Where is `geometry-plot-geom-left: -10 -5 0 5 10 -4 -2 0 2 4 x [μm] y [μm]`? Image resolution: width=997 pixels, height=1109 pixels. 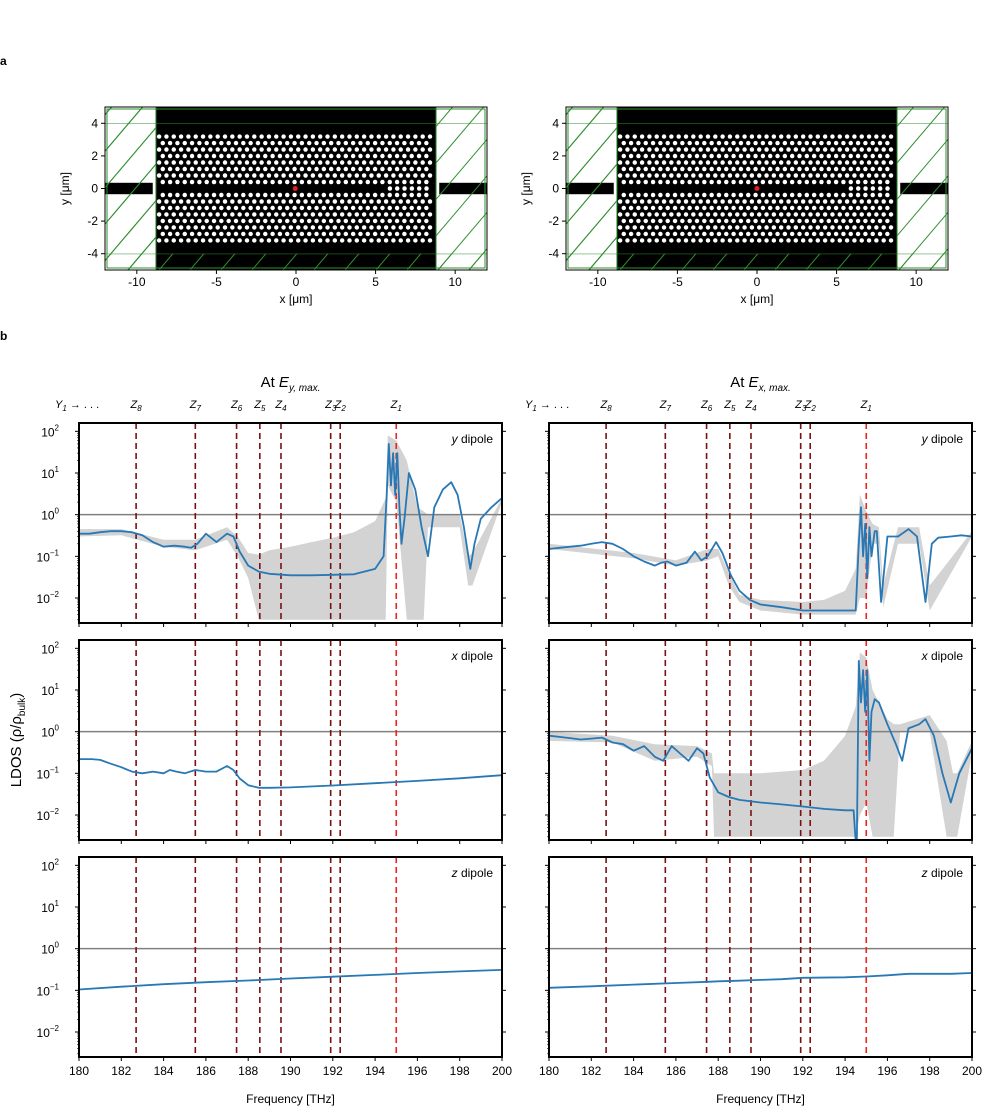 geometry-plot-geom-left: -10 -5 0 5 10 -4 -2 0 2 4 x [μm] y [μm] is located at coordinates (273, 206).